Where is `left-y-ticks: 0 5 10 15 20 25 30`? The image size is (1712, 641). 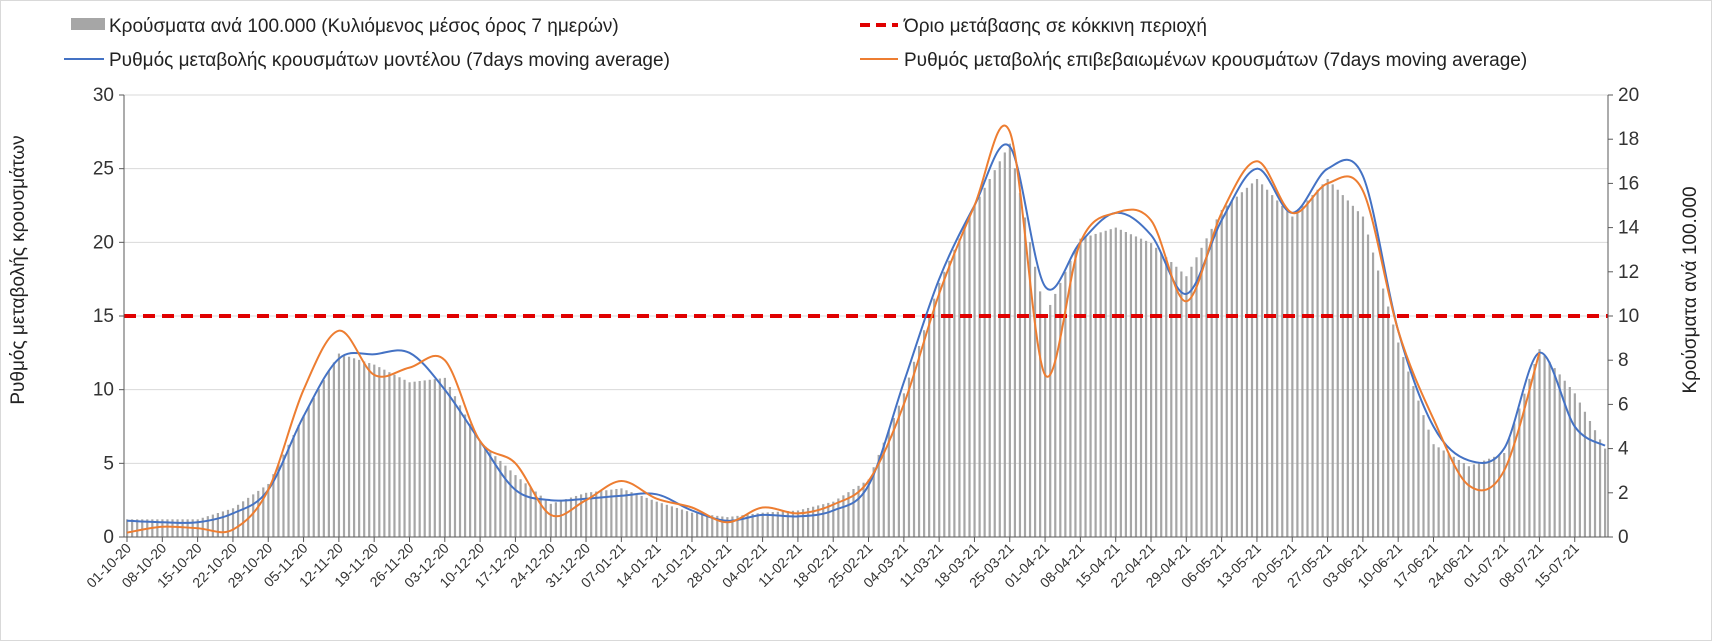
left-y-ticks: 0 5 10 15 20 25 30 is located at coordinates (103, 316).